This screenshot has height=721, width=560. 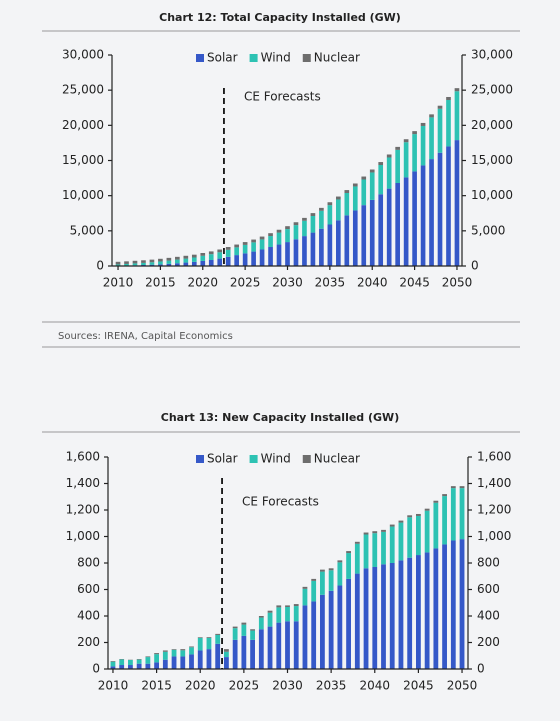 I want to click on y2-tick-label: 10,000, so click(x=492, y=195).